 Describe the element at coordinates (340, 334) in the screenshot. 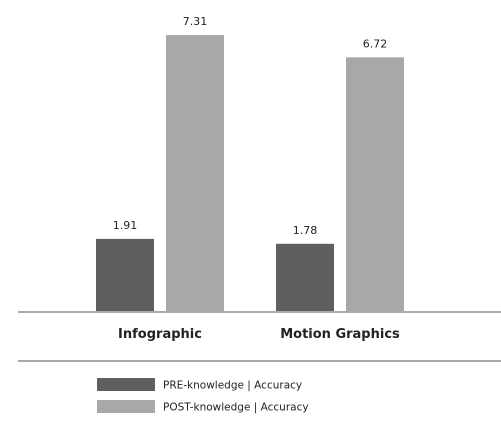

I see `category-label: Motion Graphics` at that location.